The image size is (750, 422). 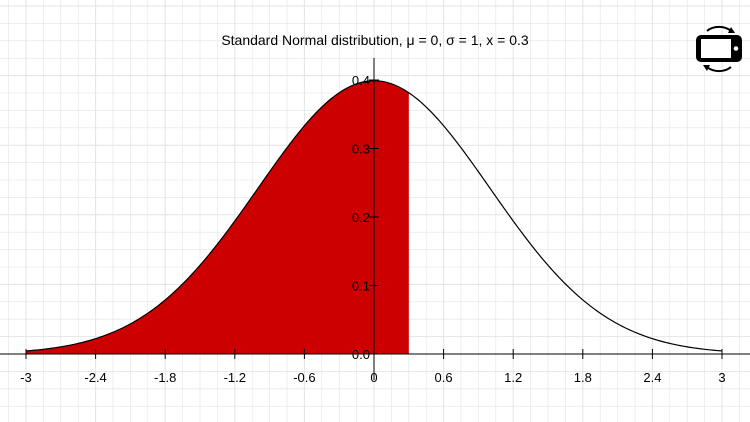 I want to click on x-tick-label: -0.6, so click(x=304, y=377).